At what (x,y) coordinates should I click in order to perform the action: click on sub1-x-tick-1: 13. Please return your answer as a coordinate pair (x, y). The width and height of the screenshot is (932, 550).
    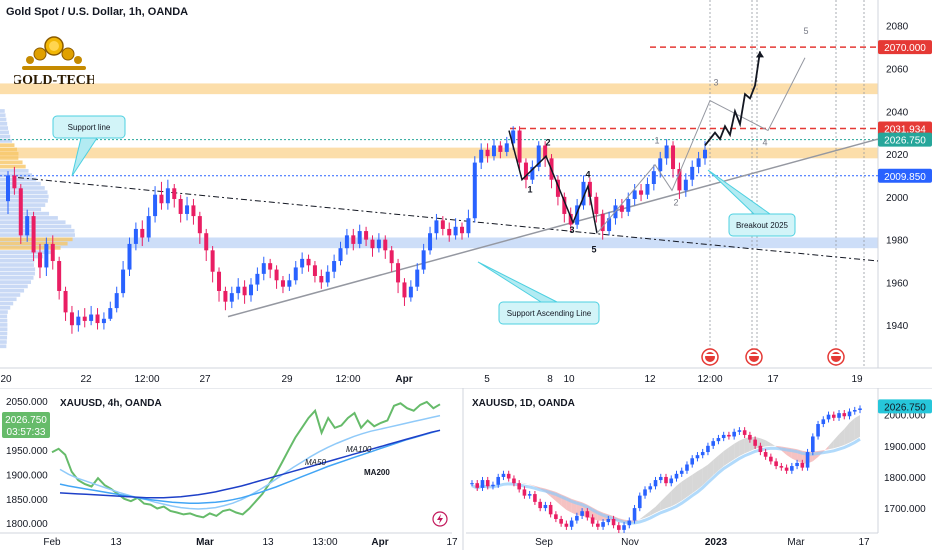
    Looking at the image, I should click on (116, 542).